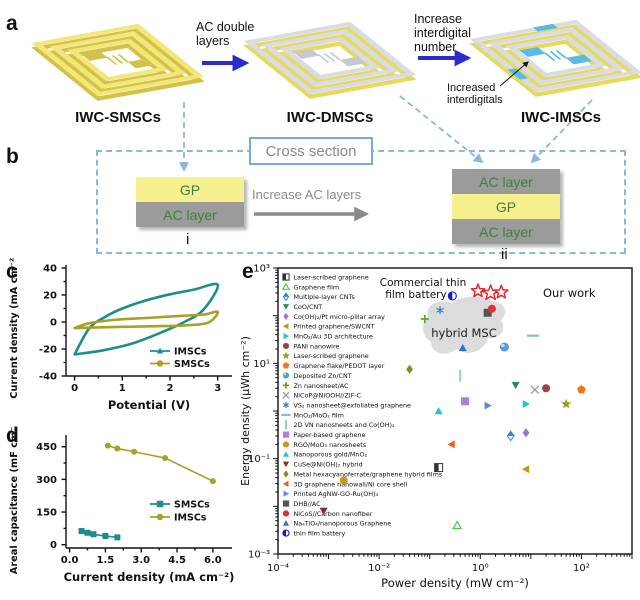 This screenshot has width=640, height=600. I want to click on svg-text: CuSe@Ni(OH)₂ hybrid, so click(328, 465).